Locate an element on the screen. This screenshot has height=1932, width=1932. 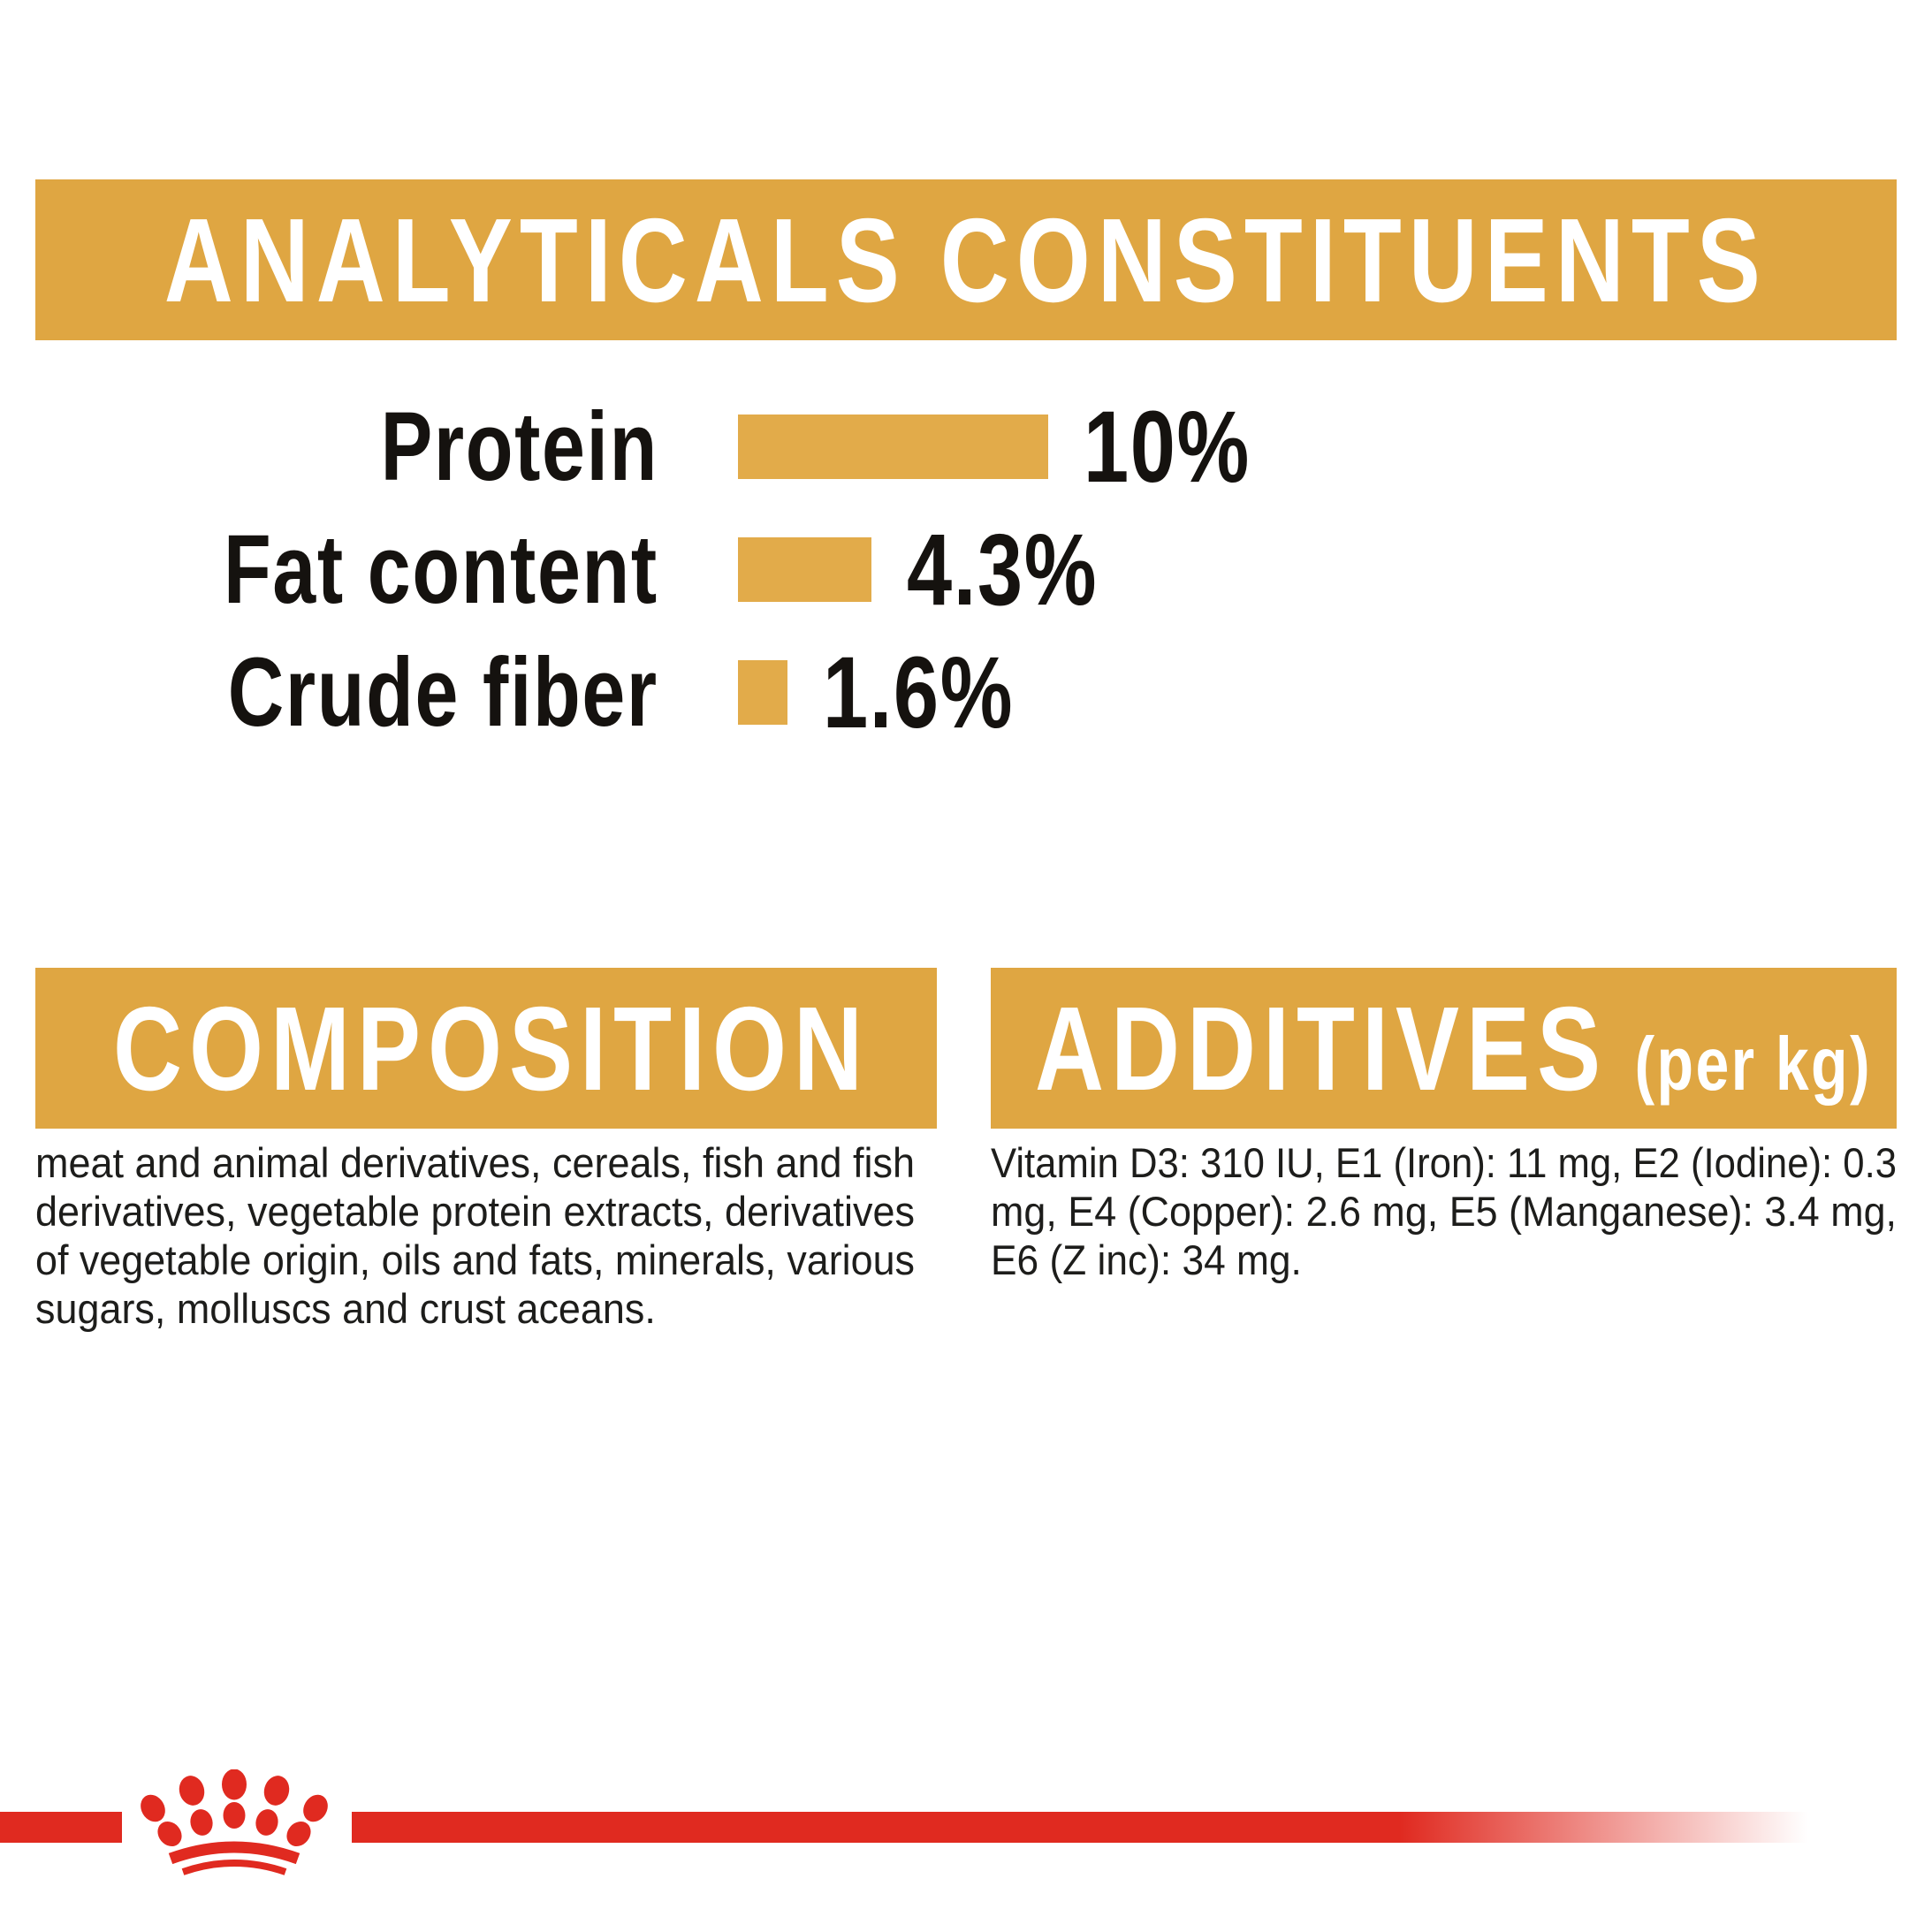
composition-title: COMPOSITION is located at coordinates (492, 1048).